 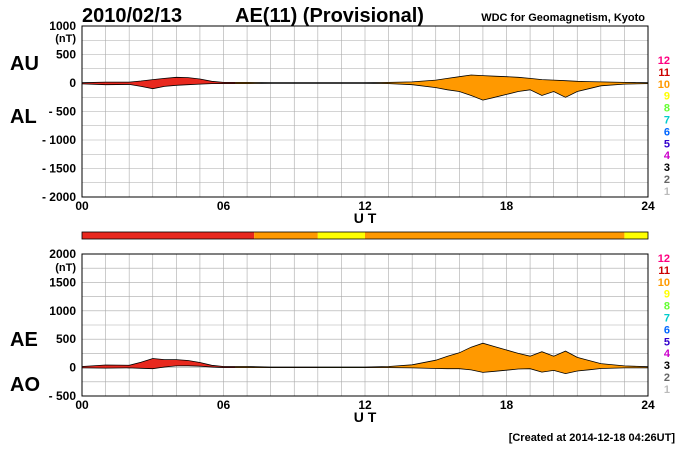 What do you see at coordinates (329, 16) in the screenshot?
I see `chart-title: AE(11) (Provisional)` at bounding box center [329, 16].